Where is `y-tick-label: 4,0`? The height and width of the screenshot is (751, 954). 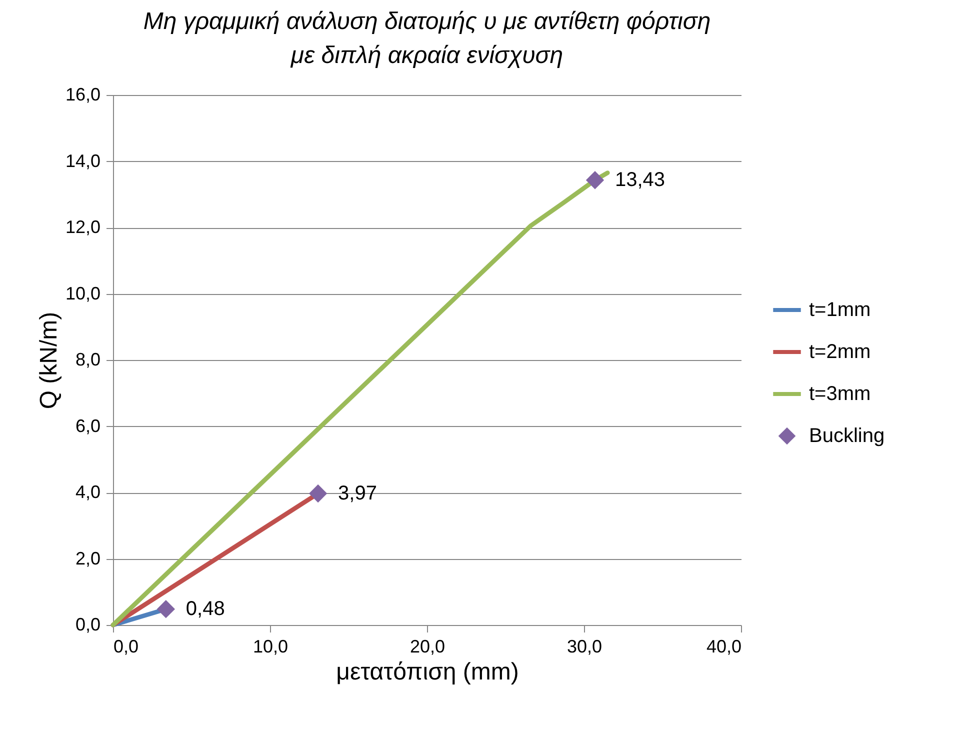
y-tick-label: 4,0 is located at coordinates (87, 492).